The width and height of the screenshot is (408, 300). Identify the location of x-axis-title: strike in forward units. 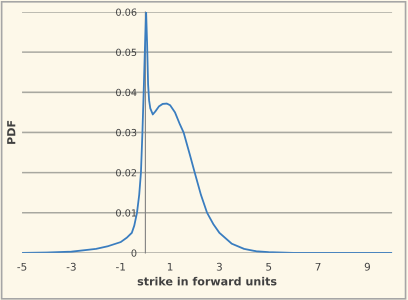
(207, 281).